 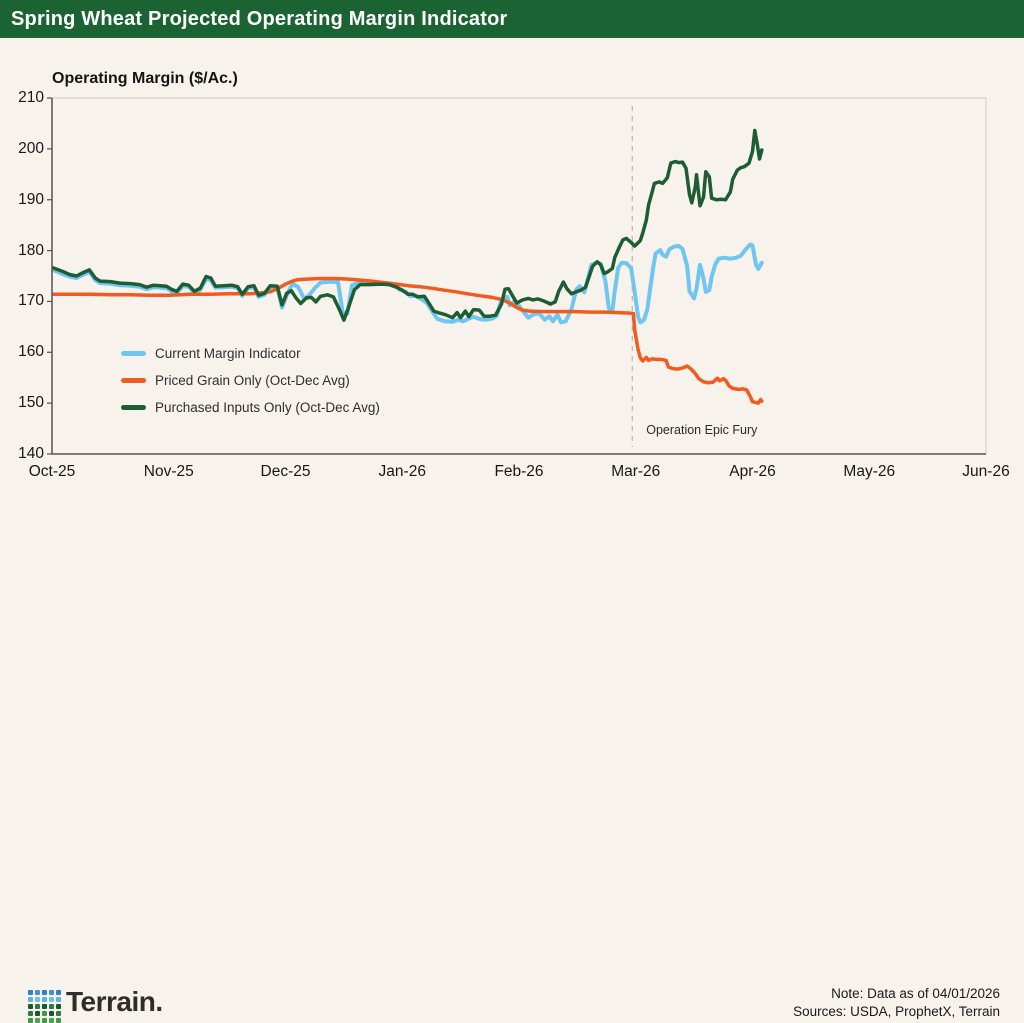 I want to click on x-tick-label: Nov-25, so click(x=168, y=471).